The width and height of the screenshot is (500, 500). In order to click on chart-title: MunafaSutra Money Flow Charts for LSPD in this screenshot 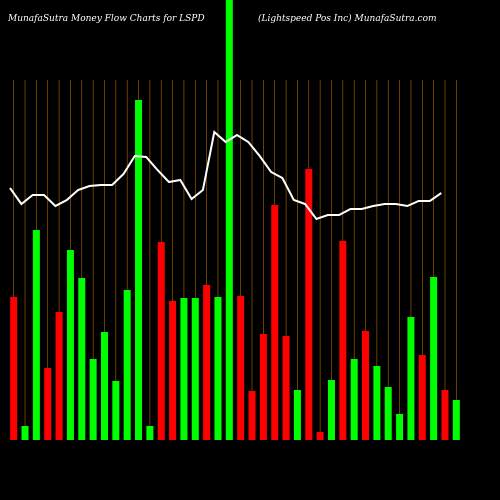, I will do `click(106, 19)`.